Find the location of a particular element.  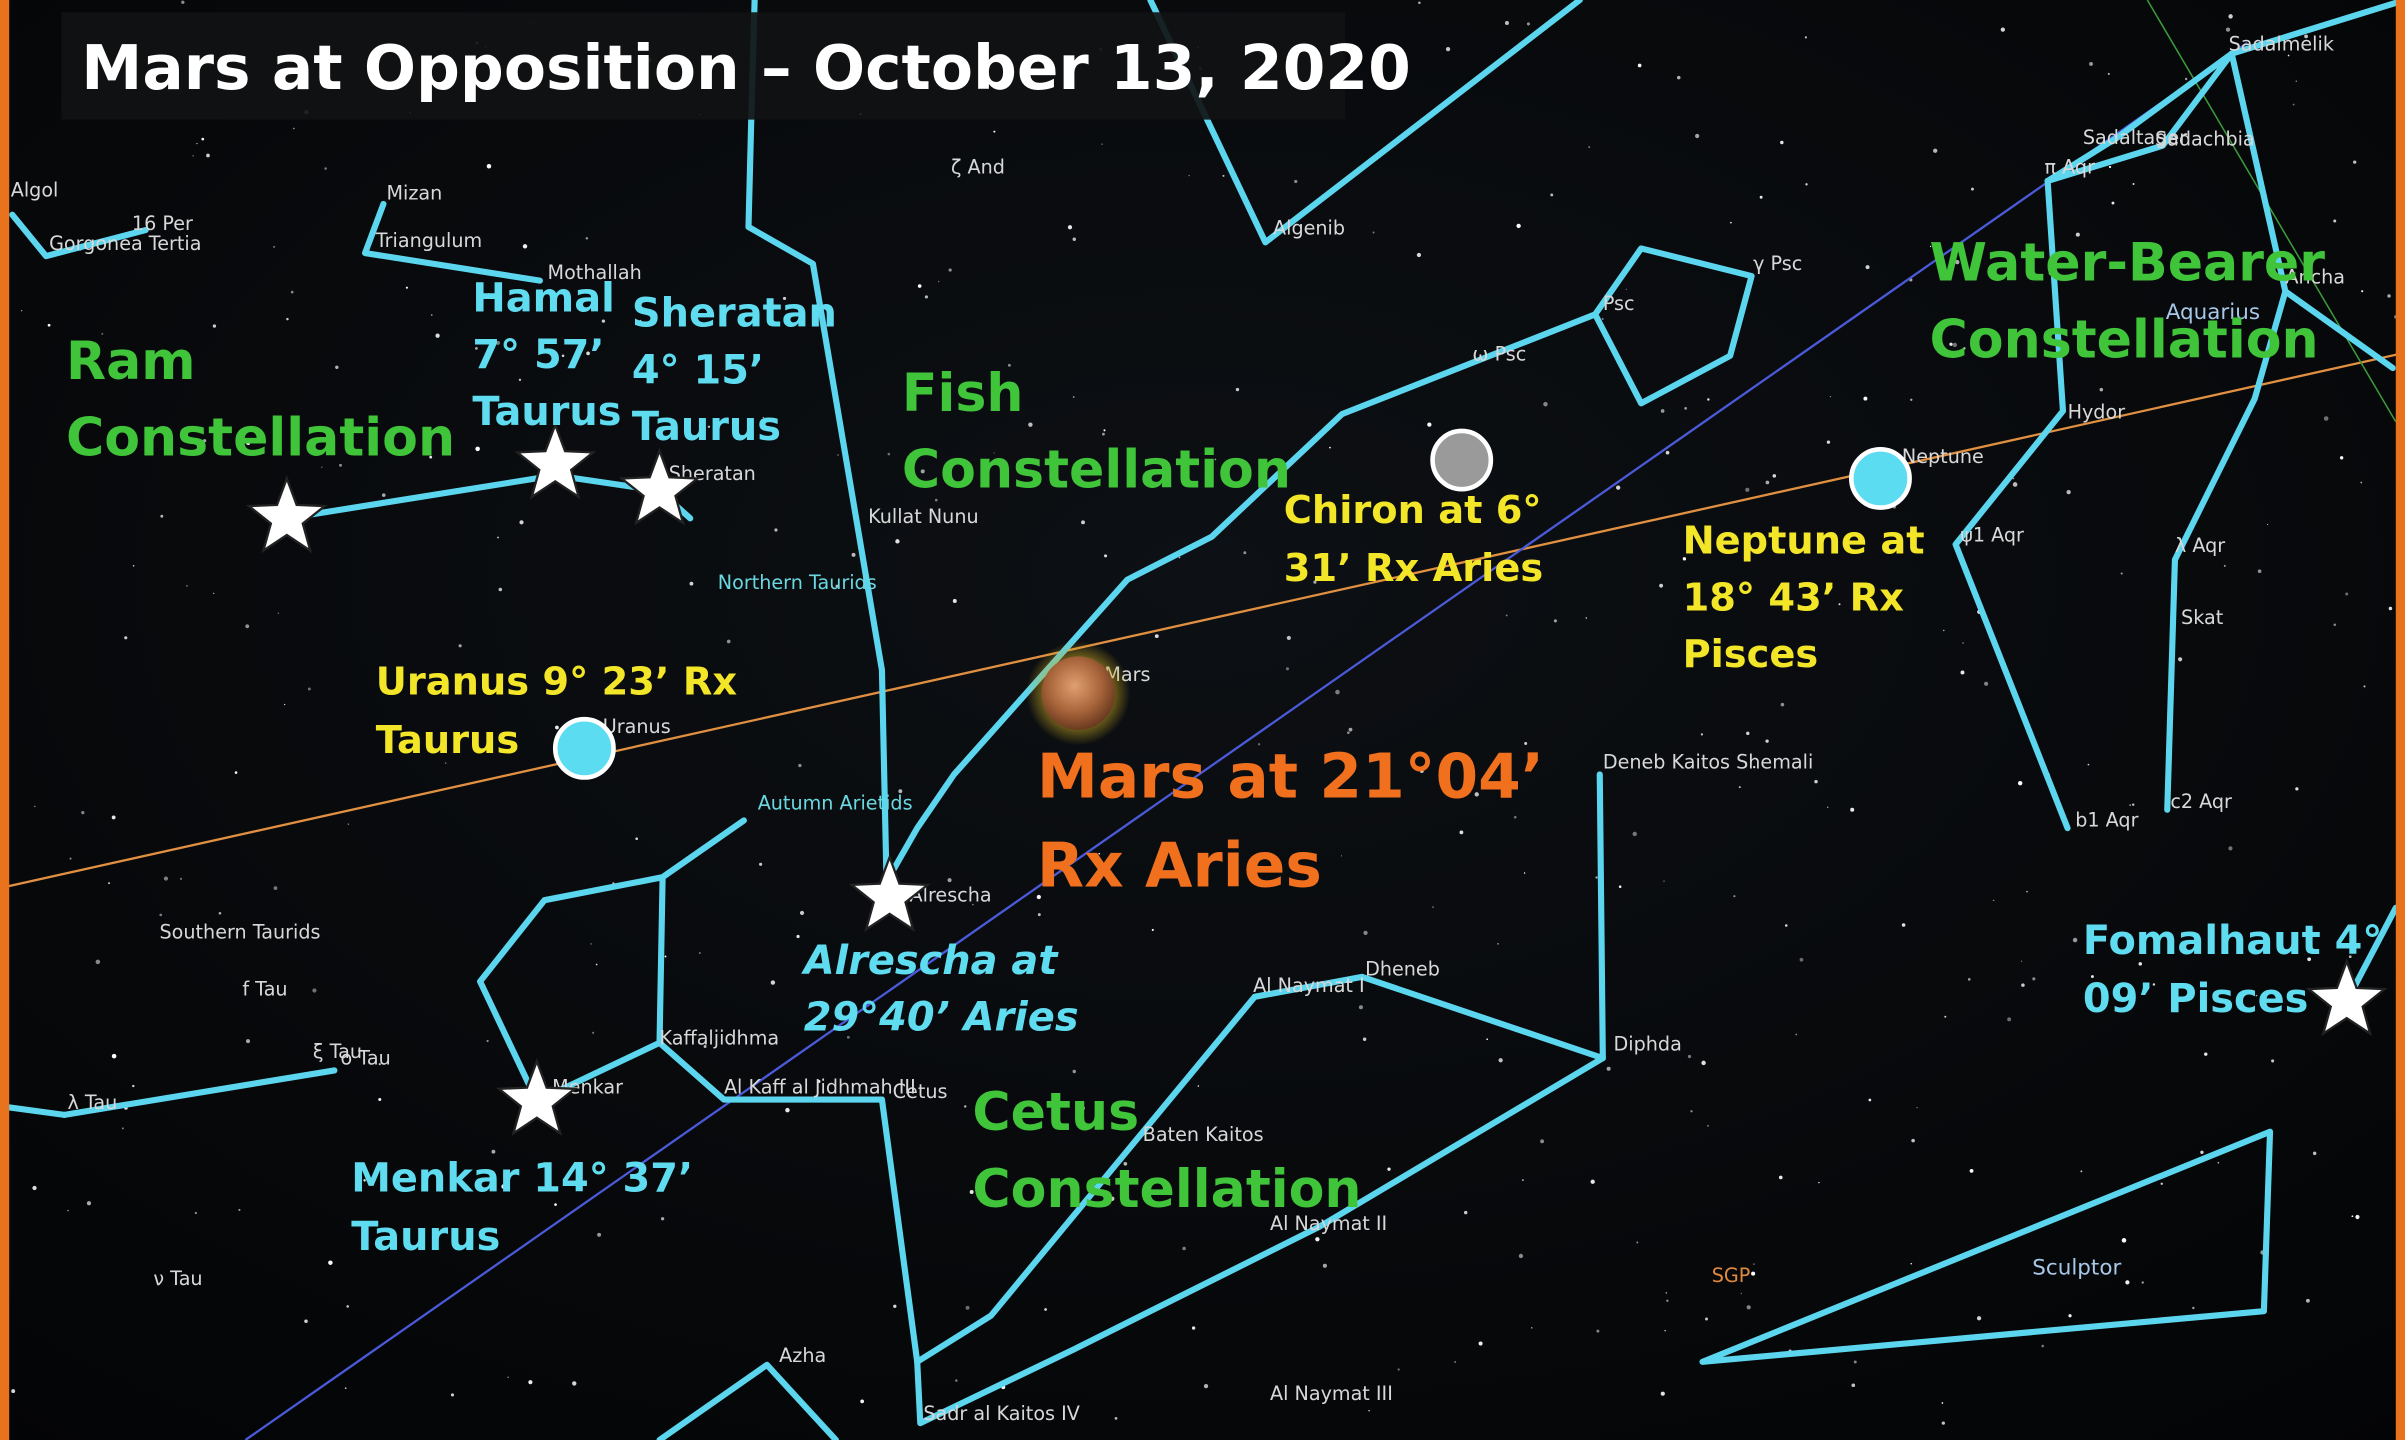

sky-label: Psc is located at coordinates (1619, 303).